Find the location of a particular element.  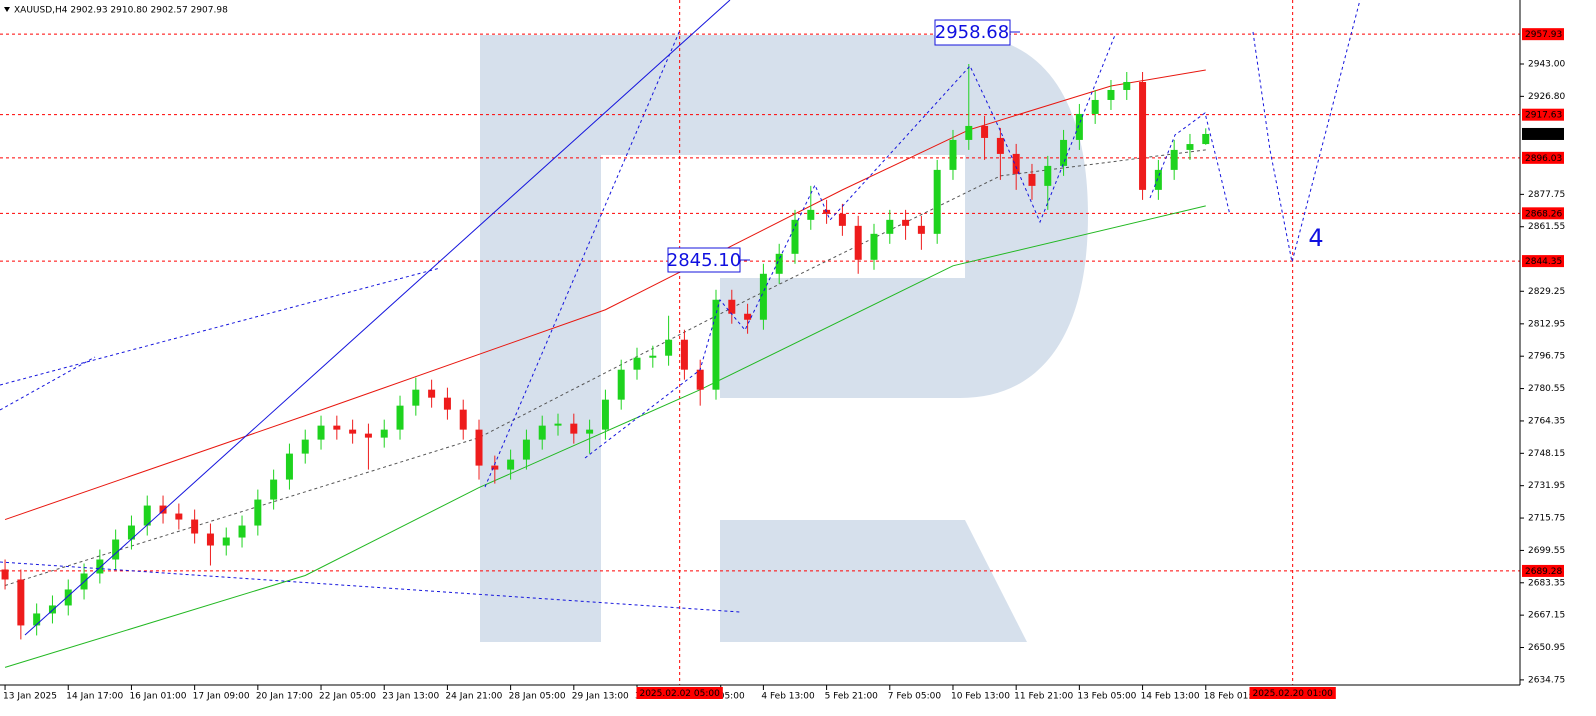

y-tick-label: 2764.35 is located at coordinates (1546, 421).